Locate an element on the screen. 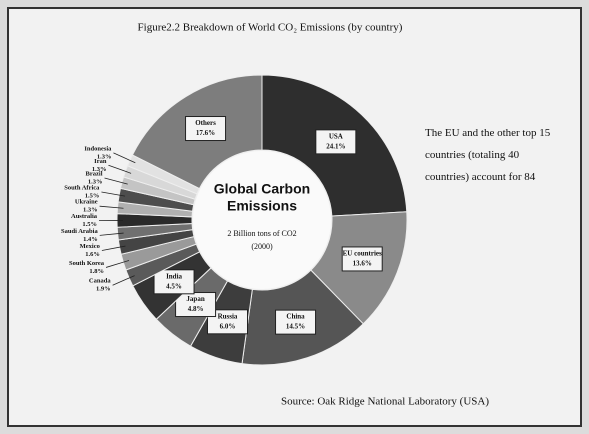 Image resolution: width=589 pixels, height=434 pixels. value-label: 1.6% is located at coordinates (92, 254).